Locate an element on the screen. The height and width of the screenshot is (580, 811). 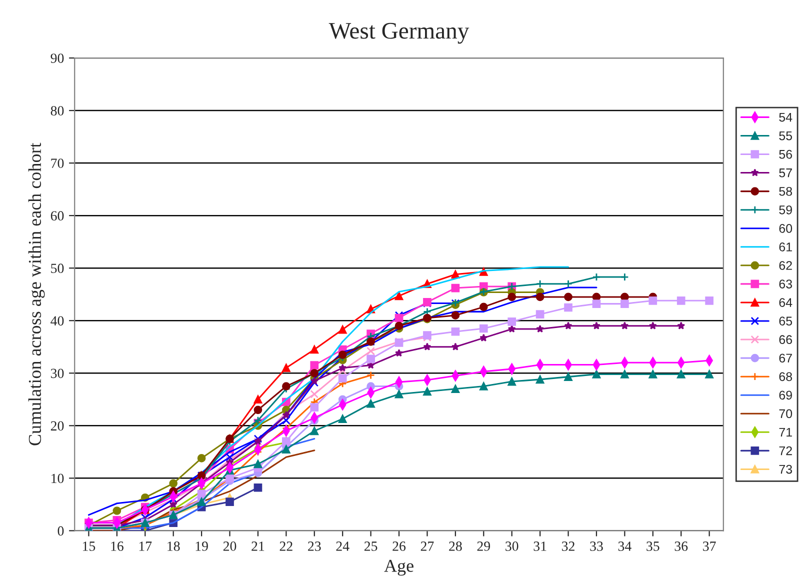
legend-label: 54 is located at coordinates (785, 117).